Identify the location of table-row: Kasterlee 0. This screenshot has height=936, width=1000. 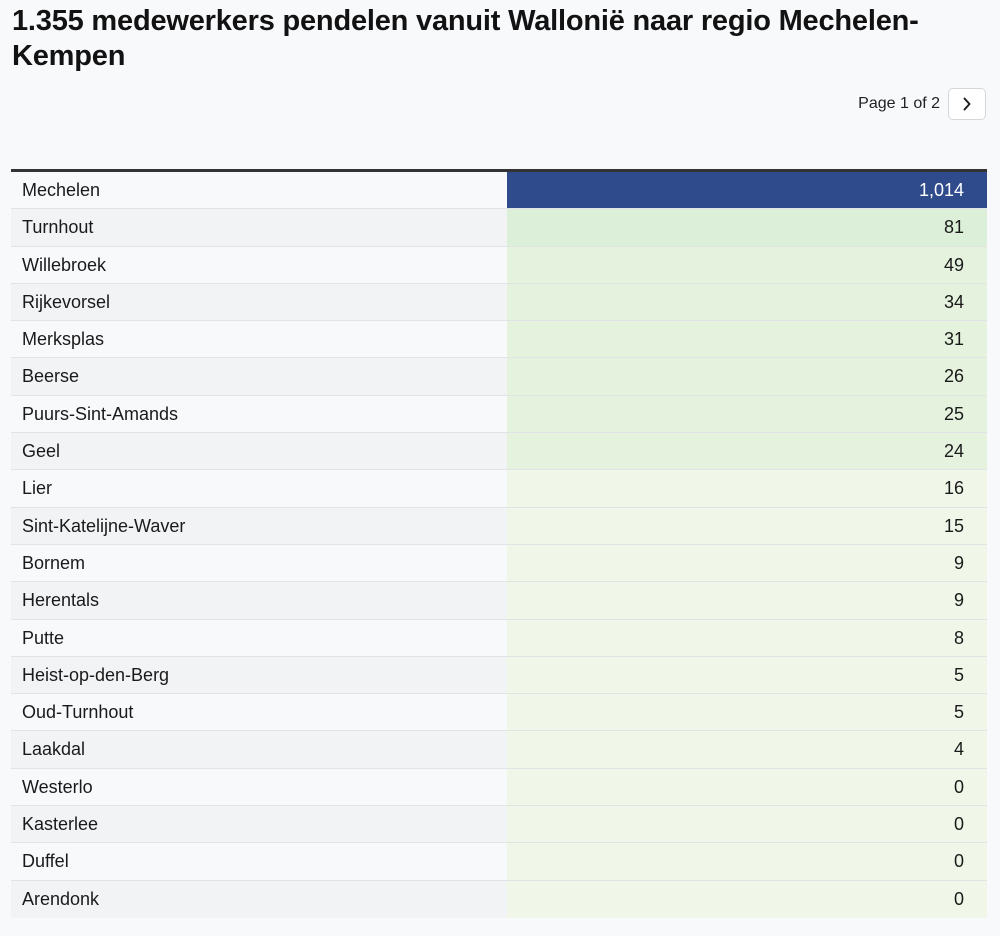
(499, 825).